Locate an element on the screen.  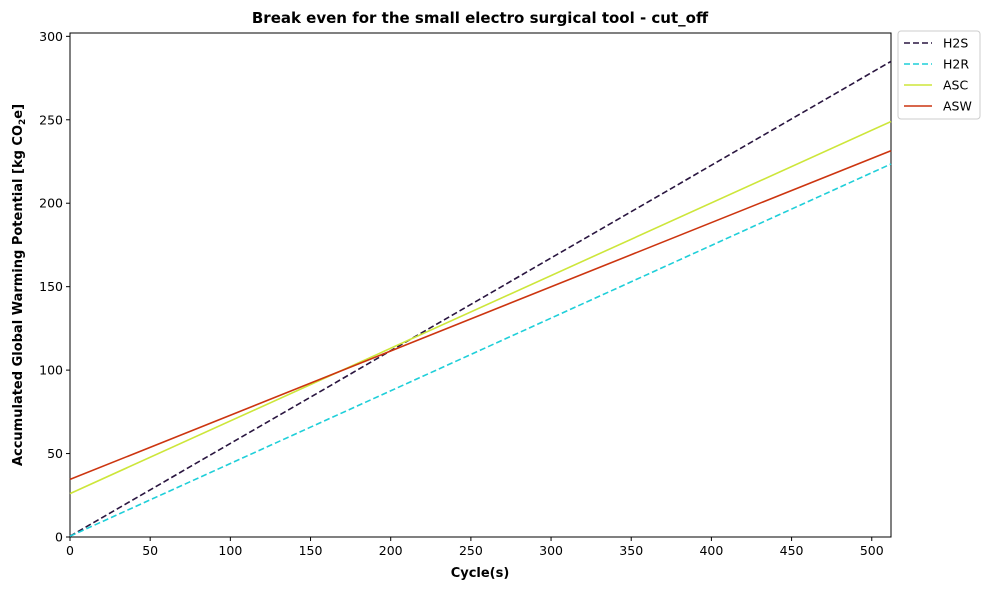
x-tick-label: 200 is located at coordinates (391, 550).